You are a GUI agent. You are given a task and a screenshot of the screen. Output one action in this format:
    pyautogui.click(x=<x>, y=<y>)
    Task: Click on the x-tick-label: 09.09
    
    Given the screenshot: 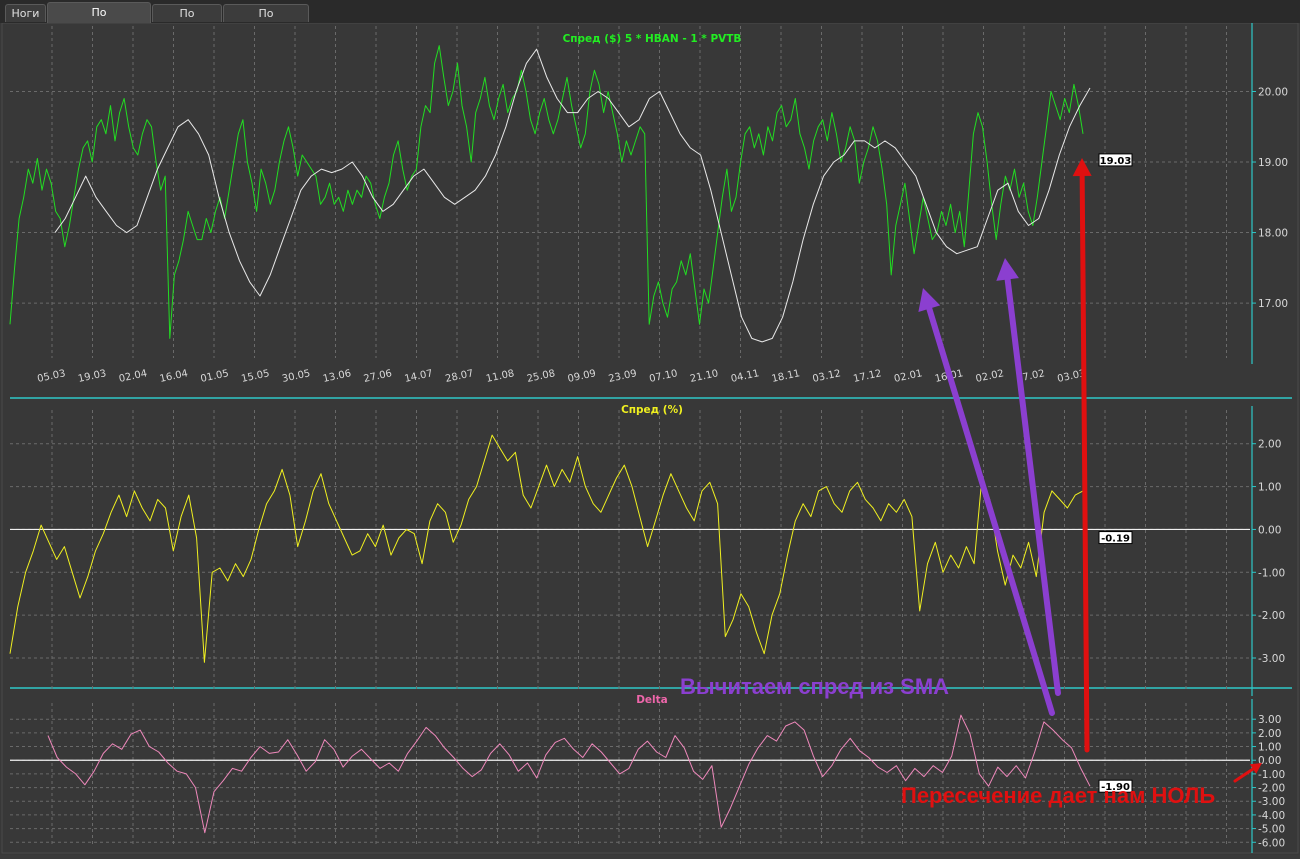 What is the action you would take?
    pyautogui.click(x=582, y=376)
    